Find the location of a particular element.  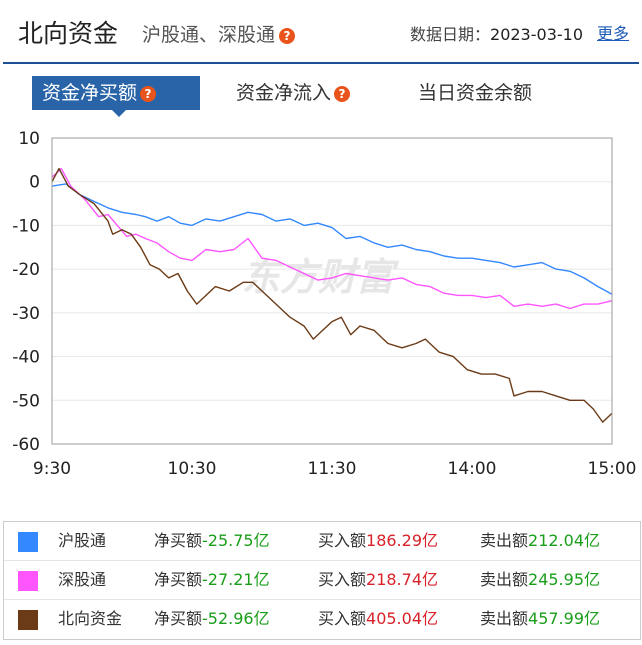

sell: 卖出额212.04亿 is located at coordinates (540, 541).